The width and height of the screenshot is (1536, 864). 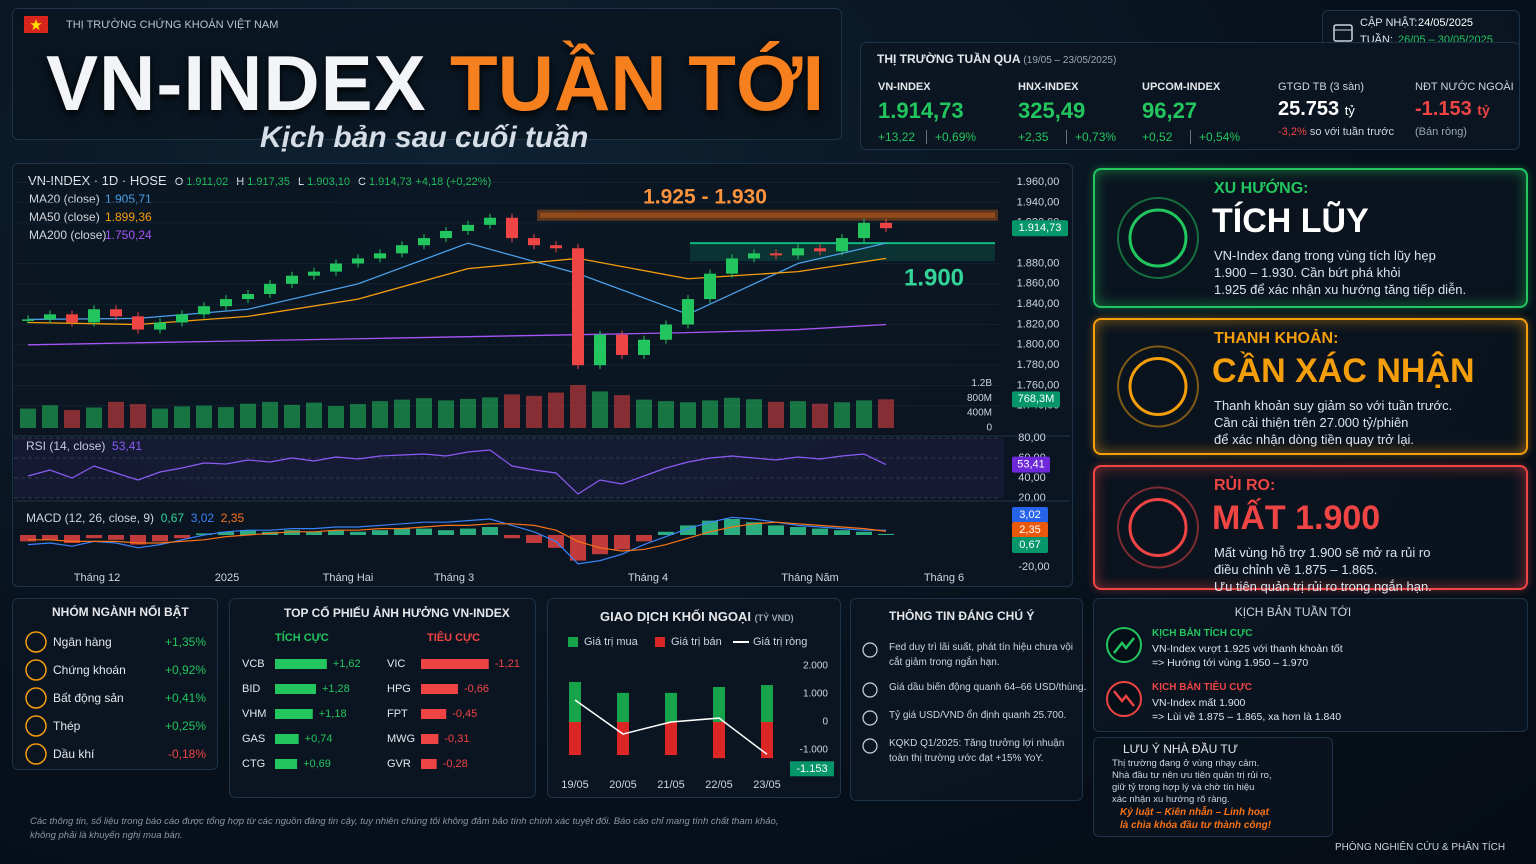 What do you see at coordinates (996, 59) in the screenshot?
I see `last-week-title: THỊ TRƯỜNG TUẦN QUA (19/05 – 23/05/2025)` at bounding box center [996, 59].